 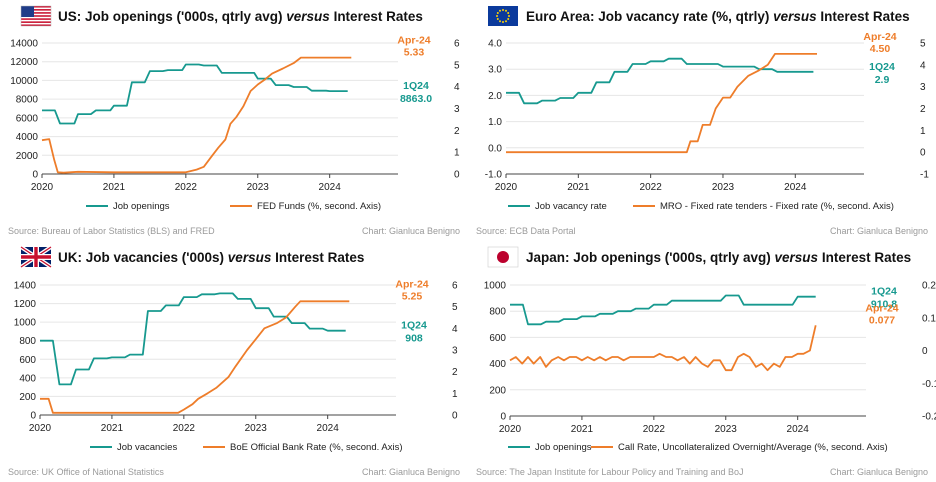 What do you see at coordinates (649, 16) in the screenshot?
I see `chart-title-main: Euro Area: Job vacancy rate (%, qtrly)` at bounding box center [649, 16].